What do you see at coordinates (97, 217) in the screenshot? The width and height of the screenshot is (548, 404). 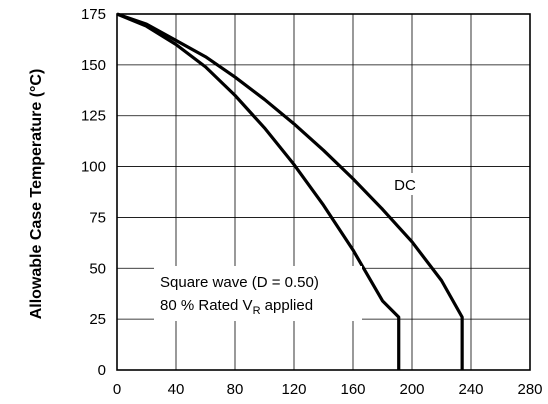 I see `y-tick-label: 75` at bounding box center [97, 217].